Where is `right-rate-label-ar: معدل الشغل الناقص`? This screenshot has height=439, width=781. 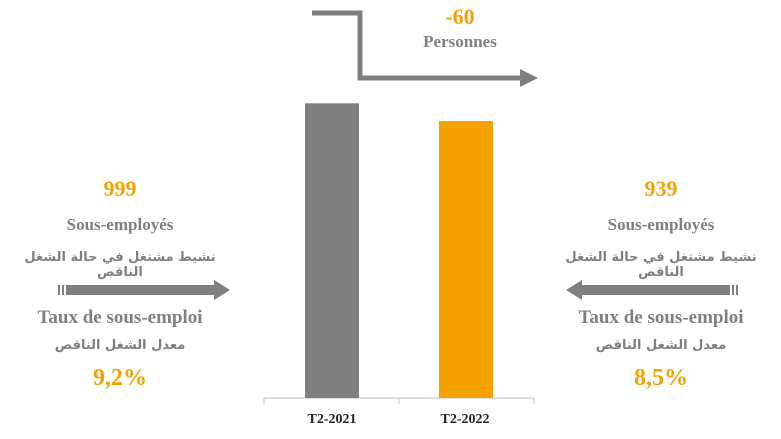 right-rate-label-ar: معدل الشغل الناقص is located at coordinates (661, 345).